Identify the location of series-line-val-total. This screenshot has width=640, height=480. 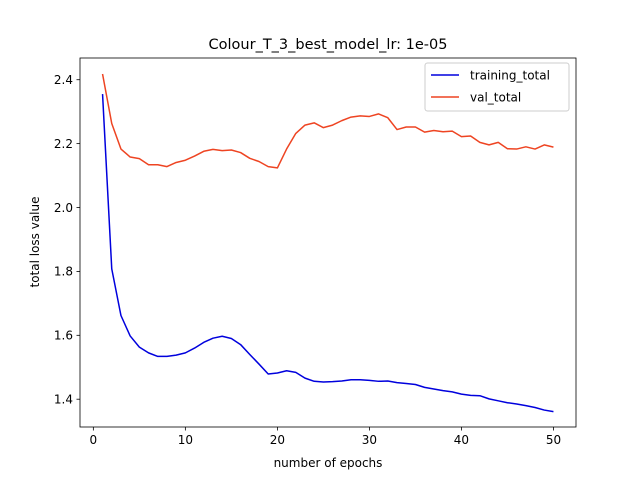
(327, 121).